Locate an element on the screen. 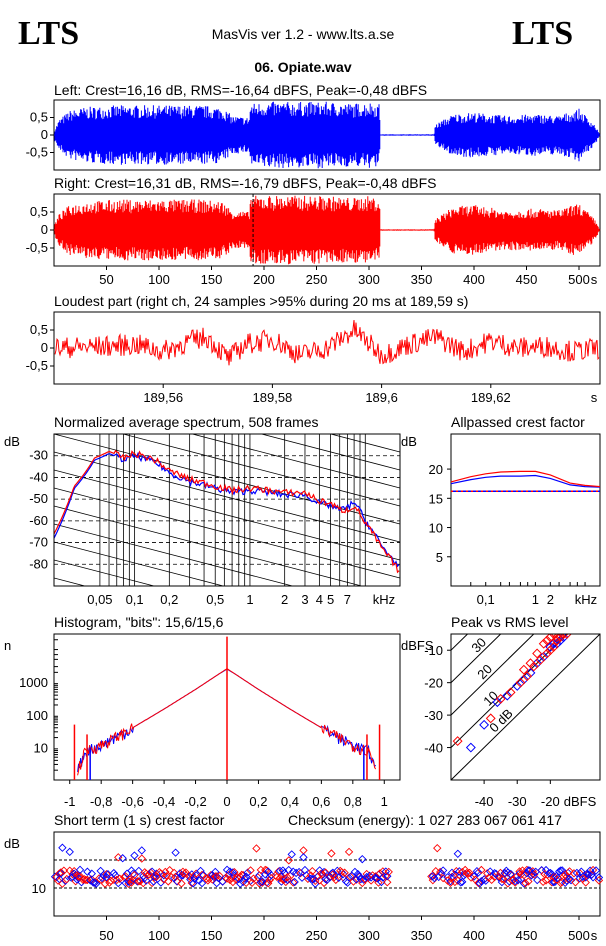  avg_spectrum-xtick-label: 4 is located at coordinates (319, 599).